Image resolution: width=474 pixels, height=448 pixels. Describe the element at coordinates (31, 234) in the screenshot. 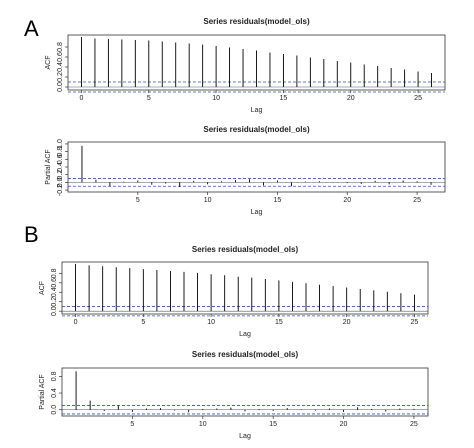

I see `panel-label: B` at that location.